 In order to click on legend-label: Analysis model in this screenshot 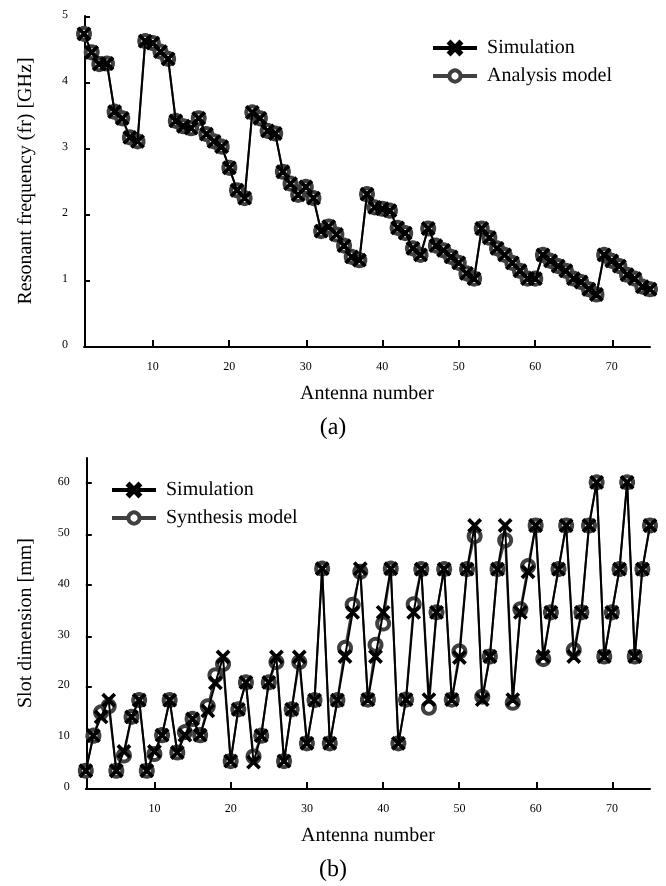, I will do `click(550, 76)`.